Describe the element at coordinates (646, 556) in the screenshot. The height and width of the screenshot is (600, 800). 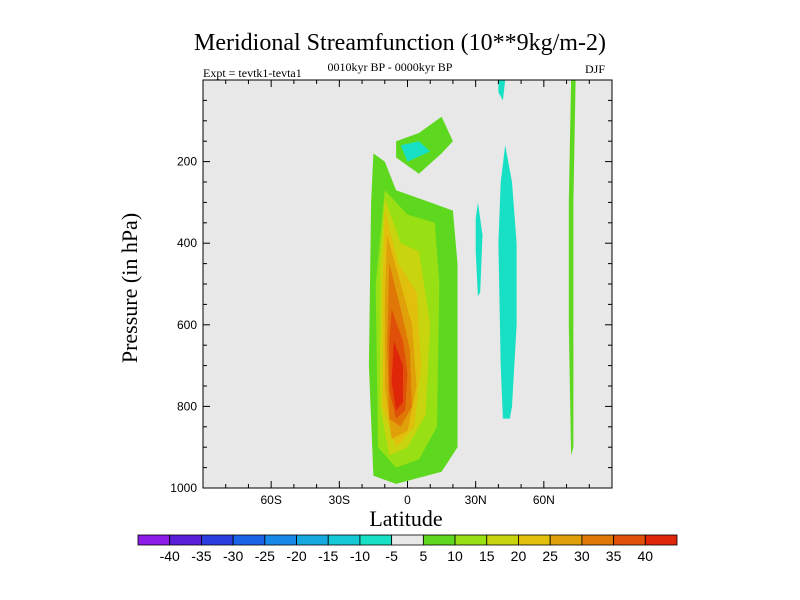
I see `colorbar-label: 40` at that location.